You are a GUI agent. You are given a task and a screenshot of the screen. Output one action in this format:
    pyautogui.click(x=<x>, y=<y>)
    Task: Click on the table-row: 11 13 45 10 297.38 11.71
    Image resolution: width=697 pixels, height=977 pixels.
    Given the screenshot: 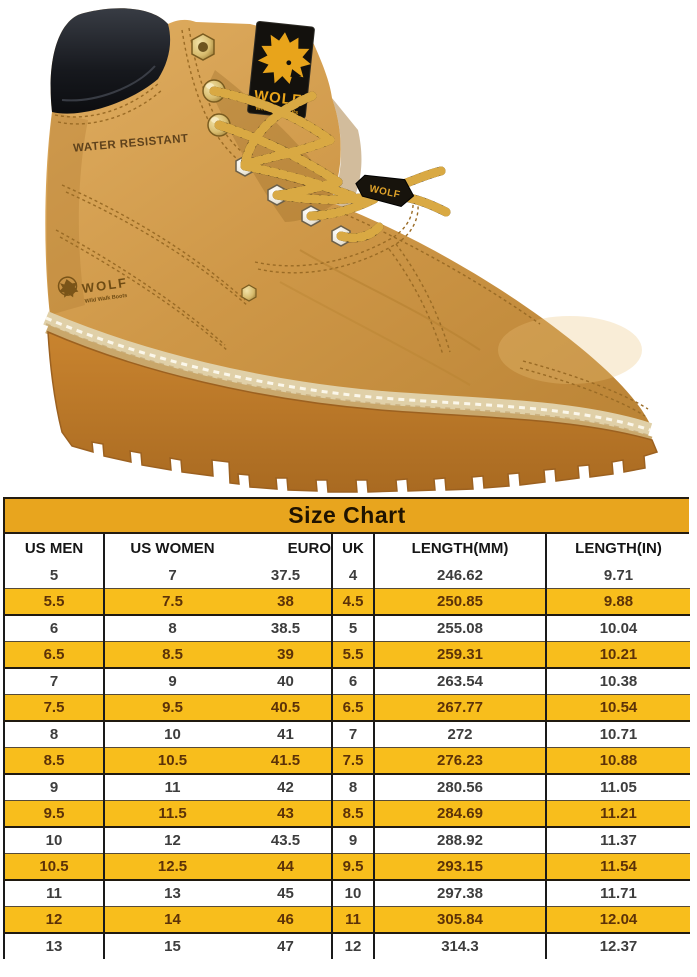 What is the action you would take?
    pyautogui.click(x=347, y=893)
    